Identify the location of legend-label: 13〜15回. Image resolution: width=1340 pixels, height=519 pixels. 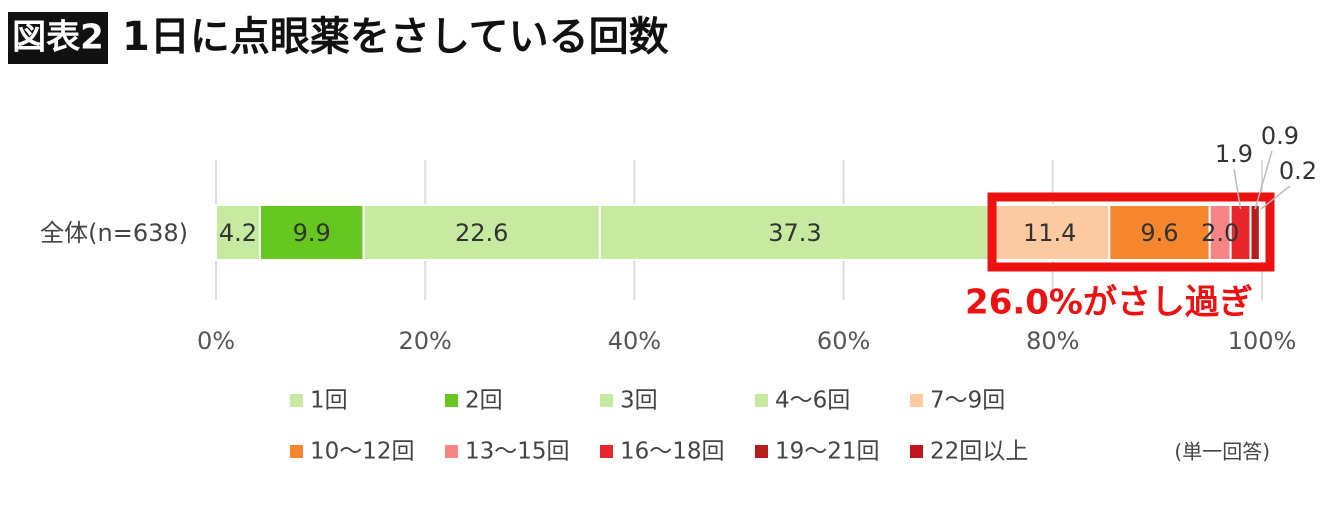
(517, 452).